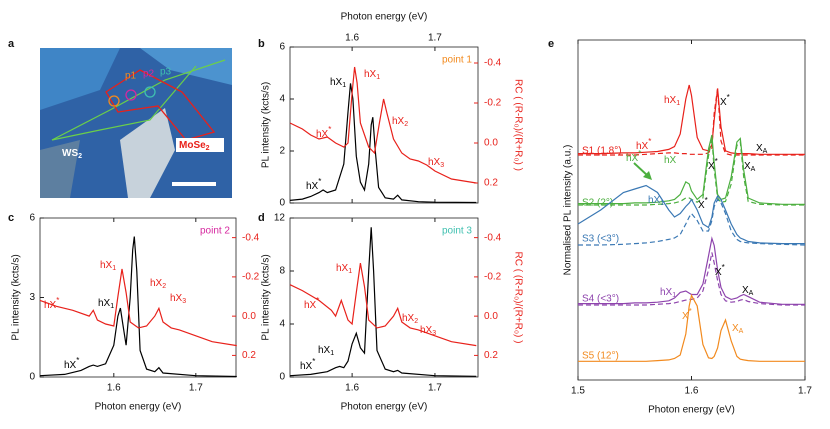  Describe the element at coordinates (647, 175) in the screenshot. I see `arrow-head` at that location.